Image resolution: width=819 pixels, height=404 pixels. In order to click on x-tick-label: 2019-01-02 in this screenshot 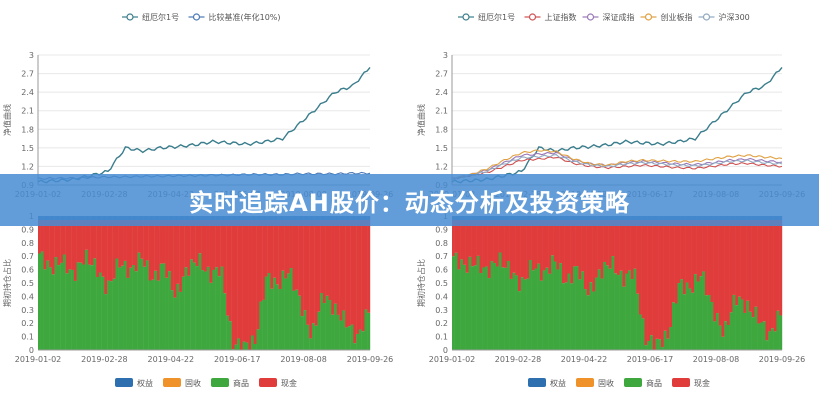, I will do `click(38, 359)`.